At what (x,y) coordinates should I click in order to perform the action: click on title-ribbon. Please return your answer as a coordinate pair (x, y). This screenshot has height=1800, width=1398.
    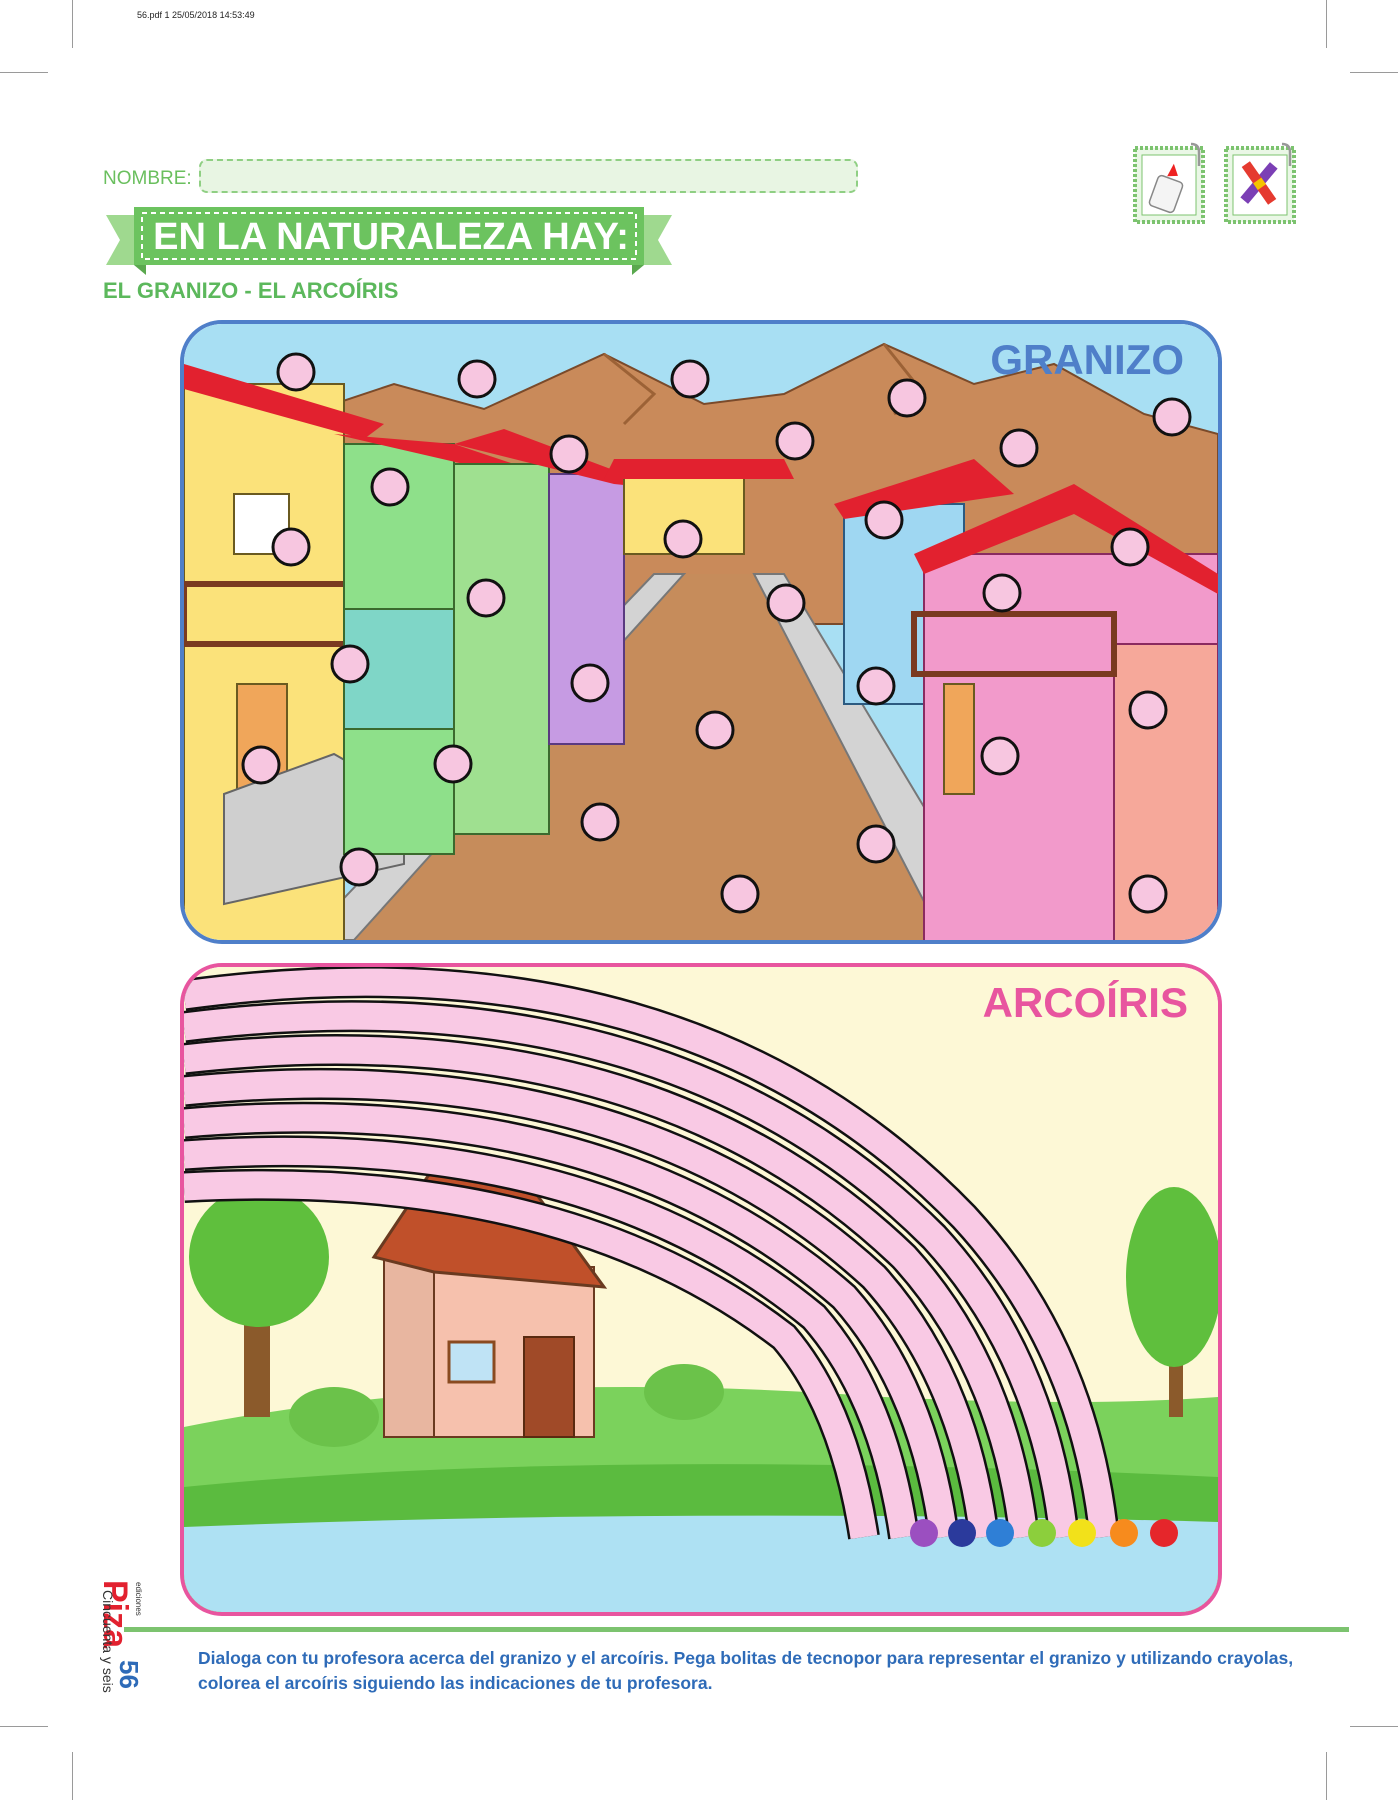
    Looking at the image, I should click on (389, 241).